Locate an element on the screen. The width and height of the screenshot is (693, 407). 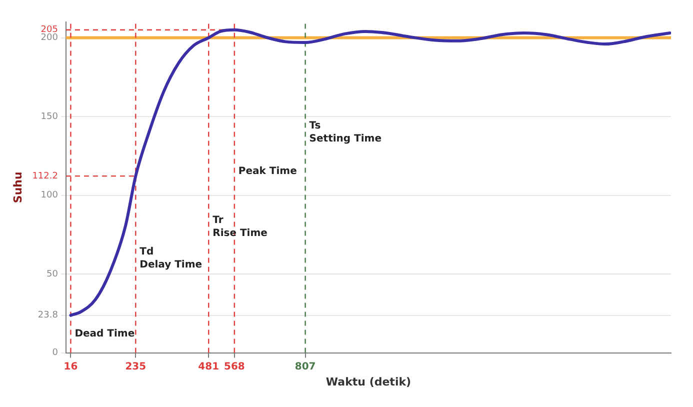
annotation: Ts Setting Time is located at coordinates (345, 132).